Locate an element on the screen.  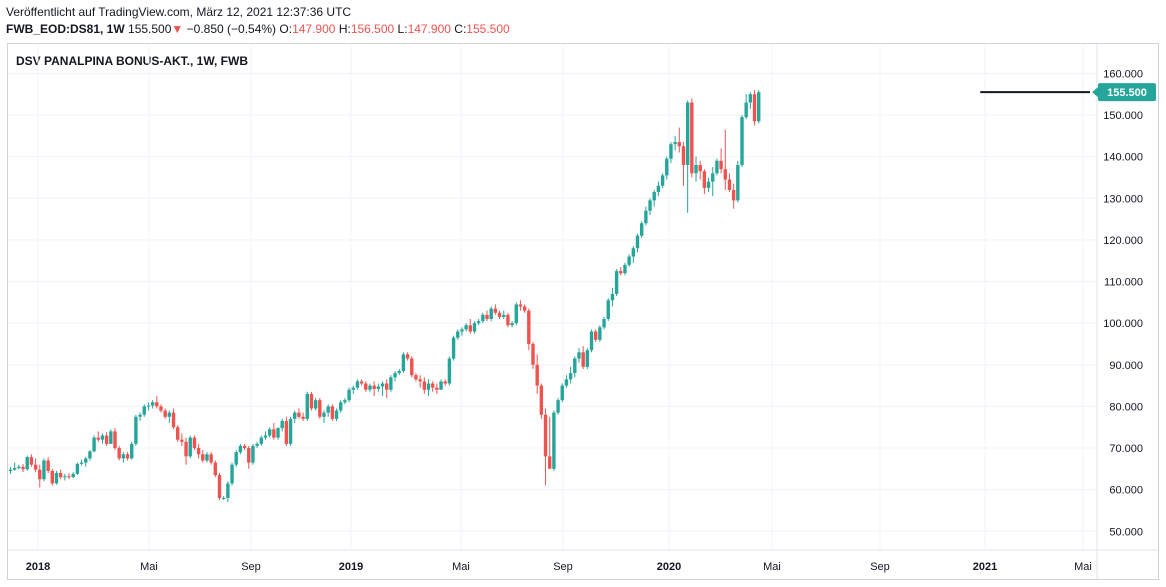
close-label: C: is located at coordinates (460, 29).